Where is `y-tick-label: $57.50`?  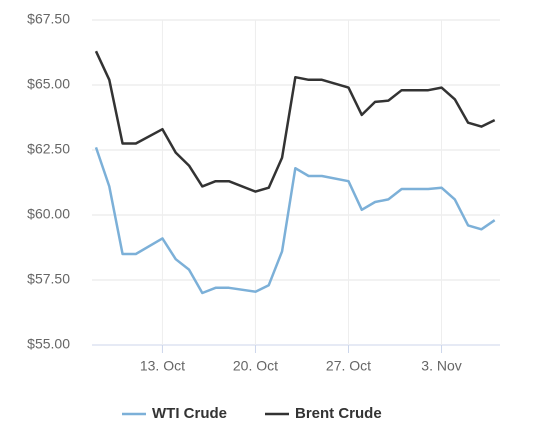 y-tick-label: $57.50 is located at coordinates (48, 279).